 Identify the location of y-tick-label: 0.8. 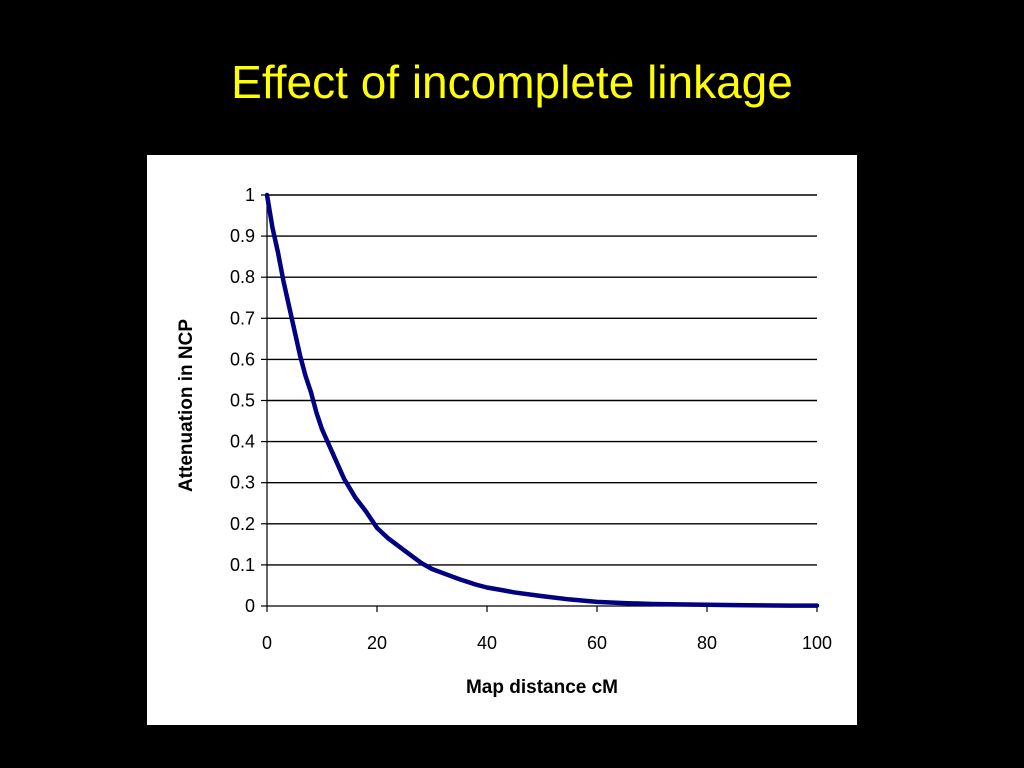
(242, 277).